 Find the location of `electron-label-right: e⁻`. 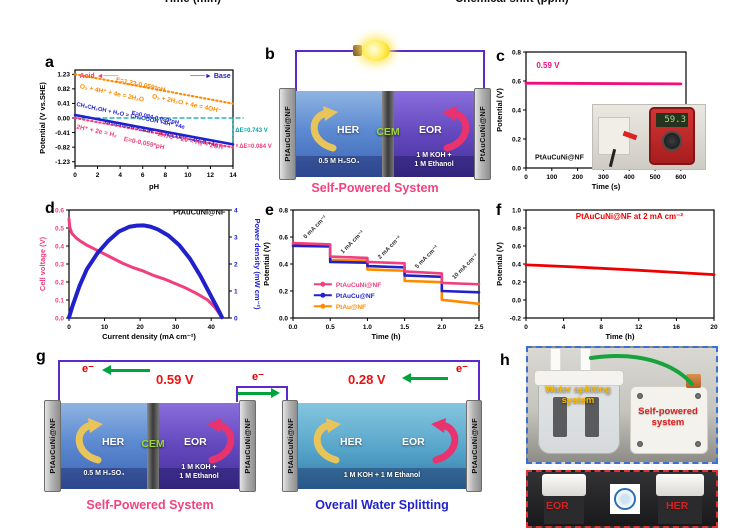

electron-label-right: e⁻ is located at coordinates (462, 369).